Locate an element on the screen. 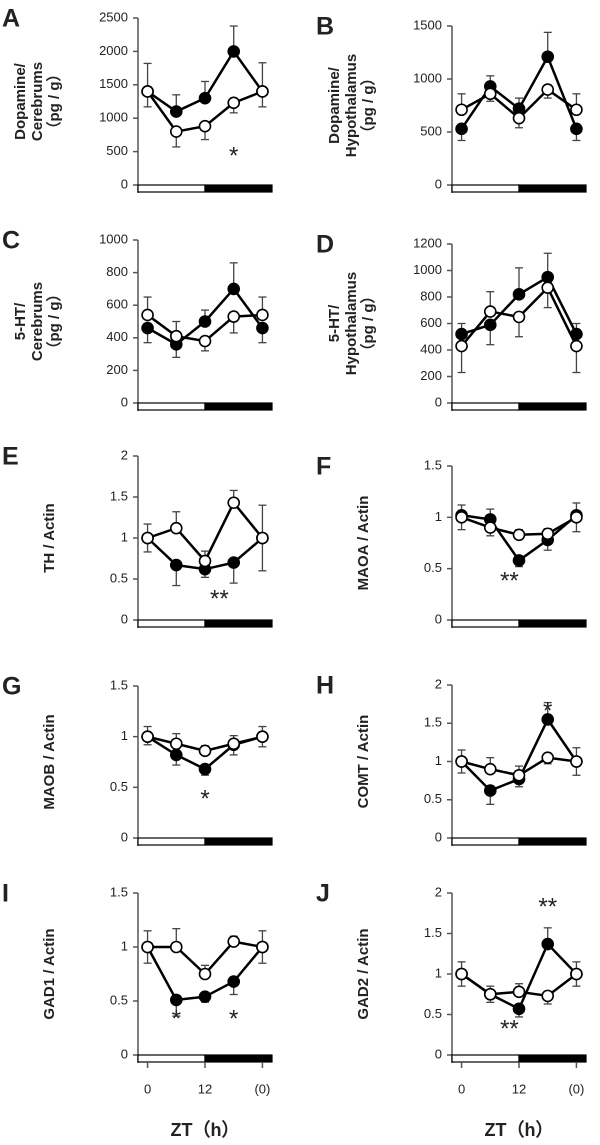 The width and height of the screenshot is (600, 1145). x-tick-label: 12 is located at coordinates (519, 1088).